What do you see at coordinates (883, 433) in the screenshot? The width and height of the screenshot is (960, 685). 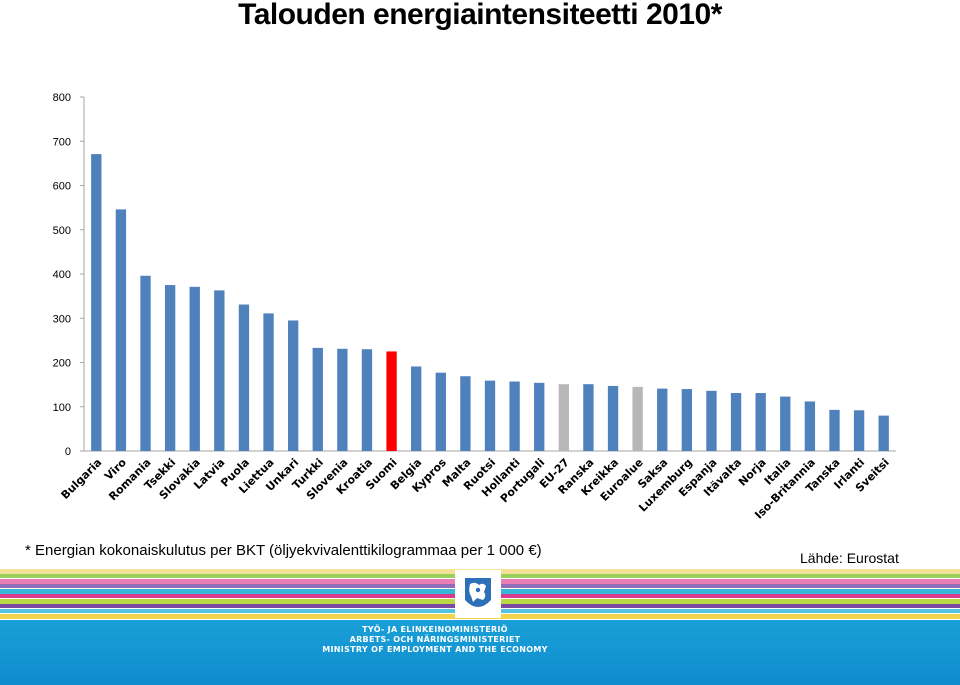 I see `bar-sveitsi` at bounding box center [883, 433].